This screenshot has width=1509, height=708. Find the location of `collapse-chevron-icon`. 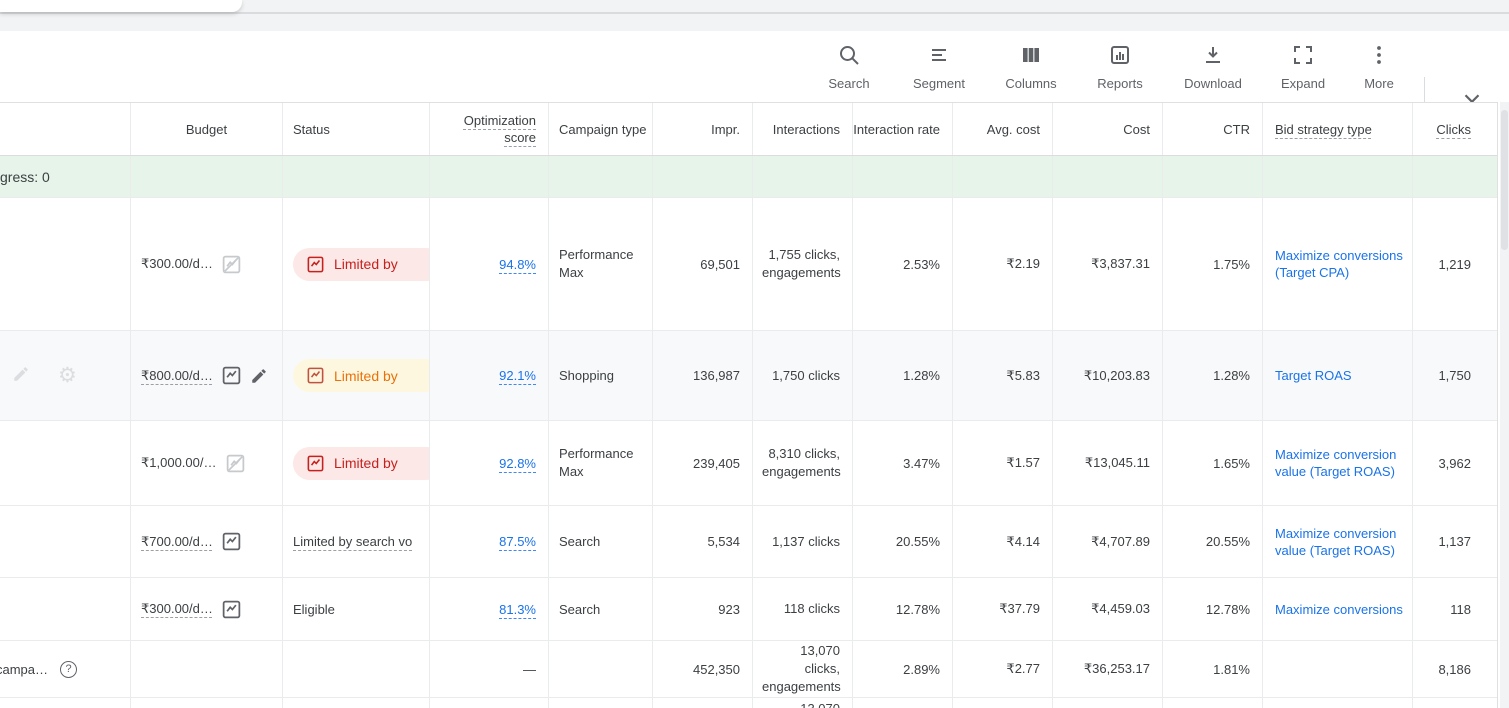

collapse-chevron-icon is located at coordinates (1472, 99).